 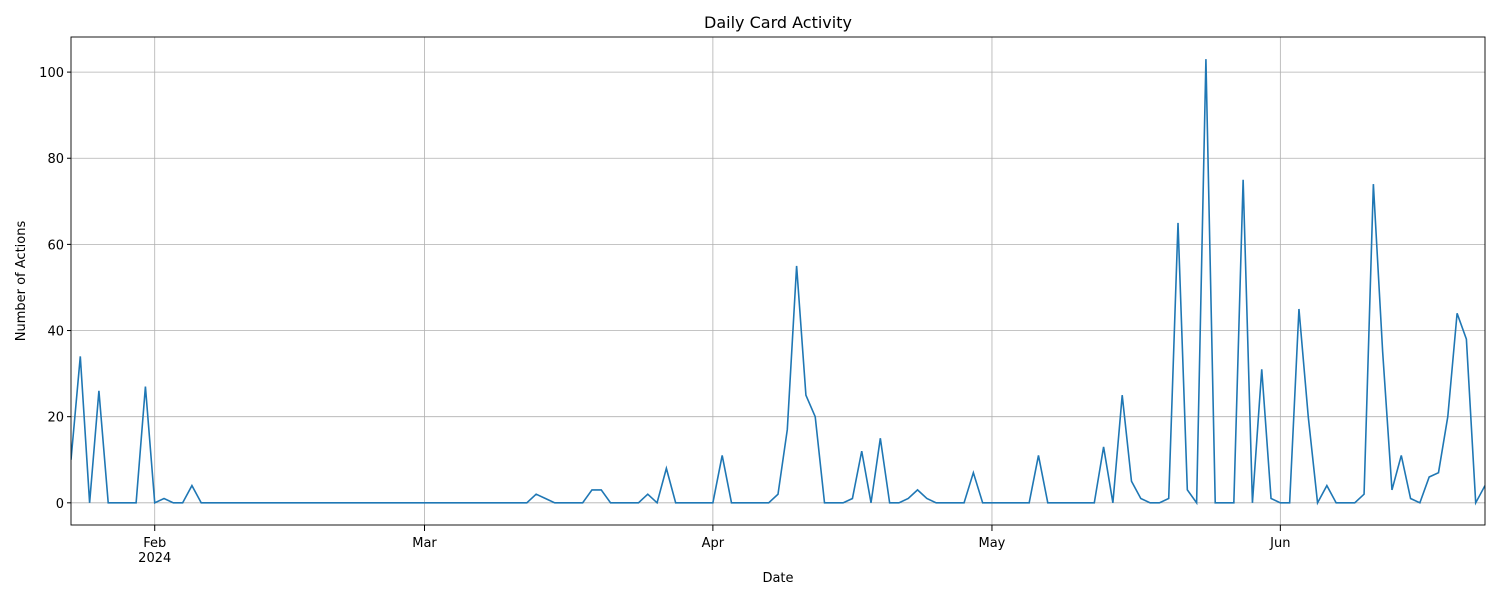 I want to click on x-axis-label: Date, so click(x=777, y=578).